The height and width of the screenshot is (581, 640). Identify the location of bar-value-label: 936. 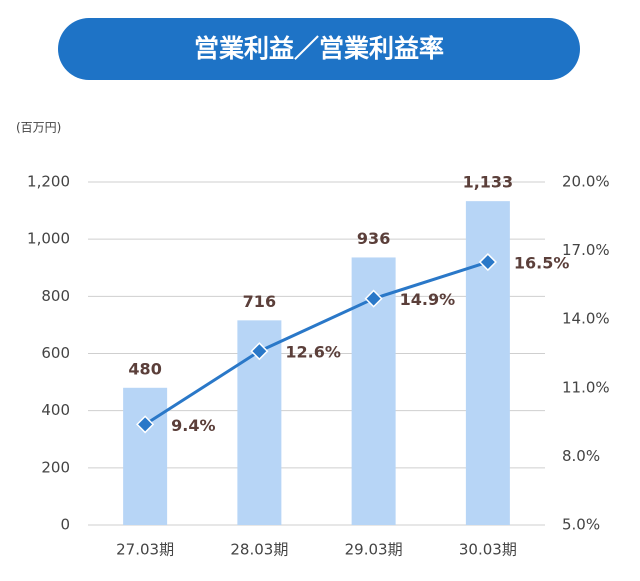
(373, 238).